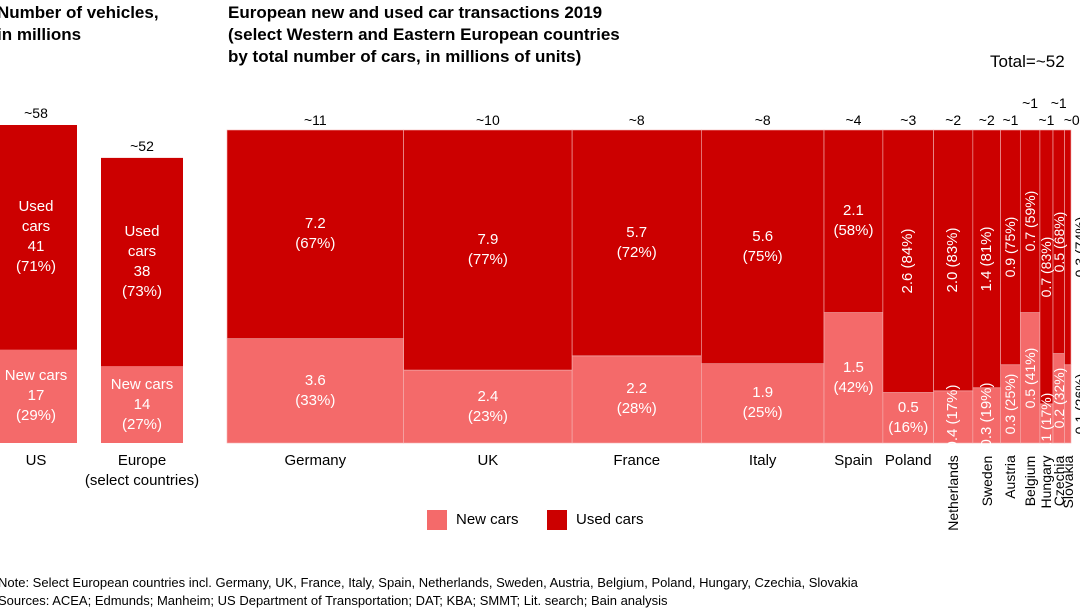  Describe the element at coordinates (487, 519) in the screenshot. I see `legend-label: New cars` at that location.